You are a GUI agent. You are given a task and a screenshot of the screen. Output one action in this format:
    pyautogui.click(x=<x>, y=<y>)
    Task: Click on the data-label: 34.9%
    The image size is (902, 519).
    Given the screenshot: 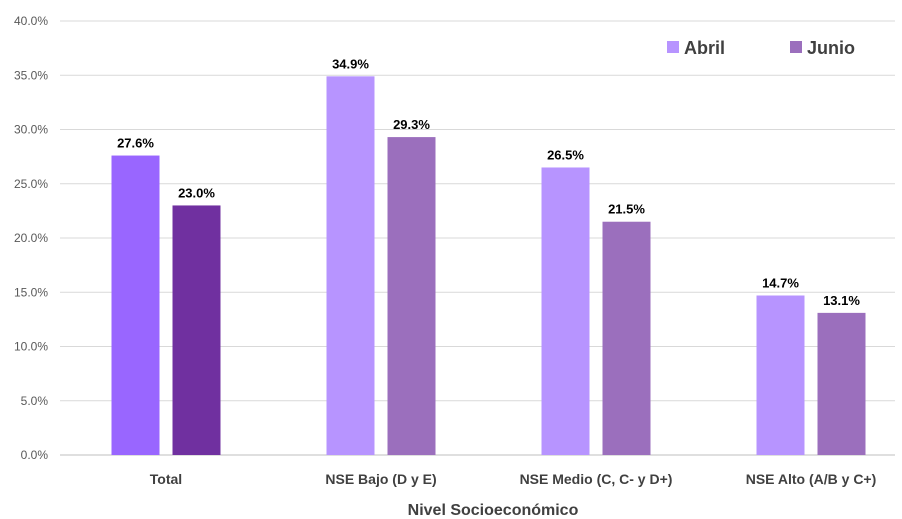 What is the action you would take?
    pyautogui.click(x=350, y=63)
    